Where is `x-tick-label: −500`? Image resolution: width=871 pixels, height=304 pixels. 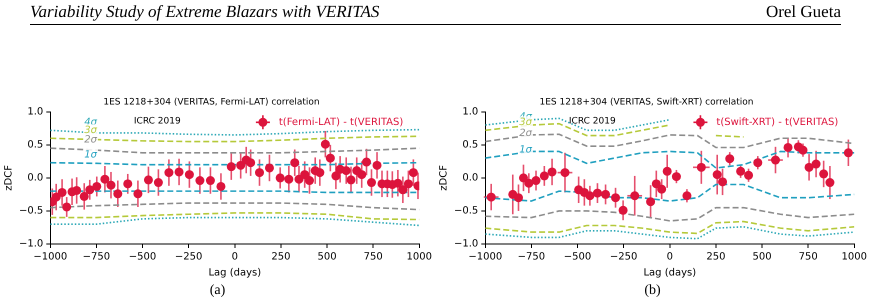
x-tick-label: −500 is located at coordinates (578, 257).